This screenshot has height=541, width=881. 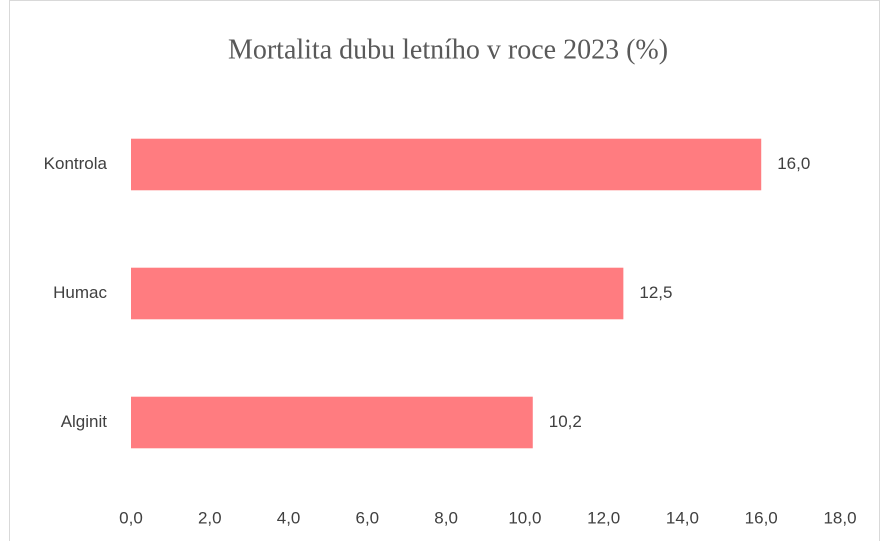 I want to click on x-tick-label: 16,0, so click(x=761, y=517).